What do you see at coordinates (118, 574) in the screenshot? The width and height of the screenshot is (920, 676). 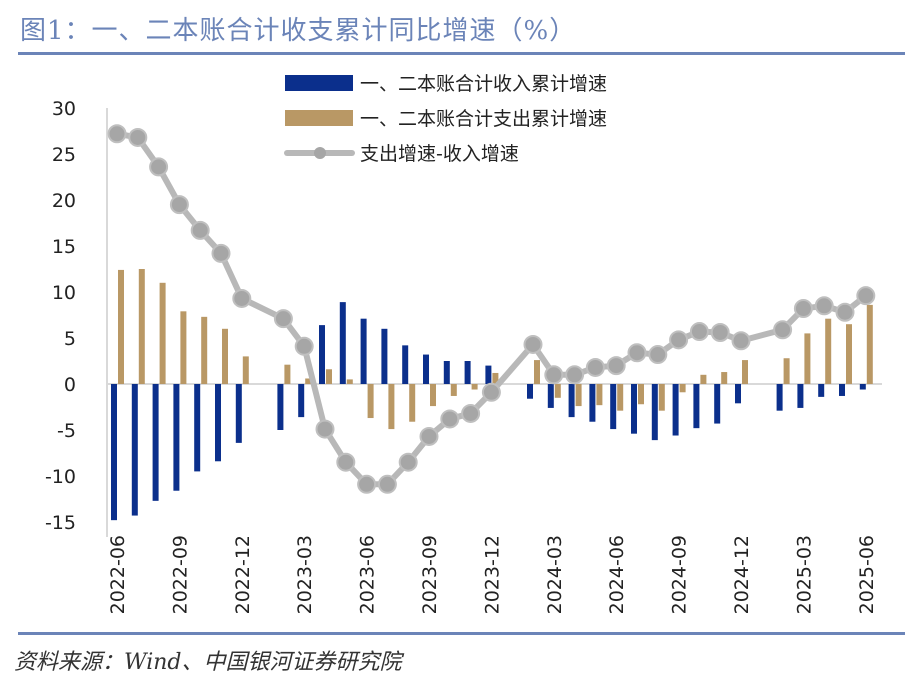 I see `x-tick-label: 2022-06` at bounding box center [118, 574].